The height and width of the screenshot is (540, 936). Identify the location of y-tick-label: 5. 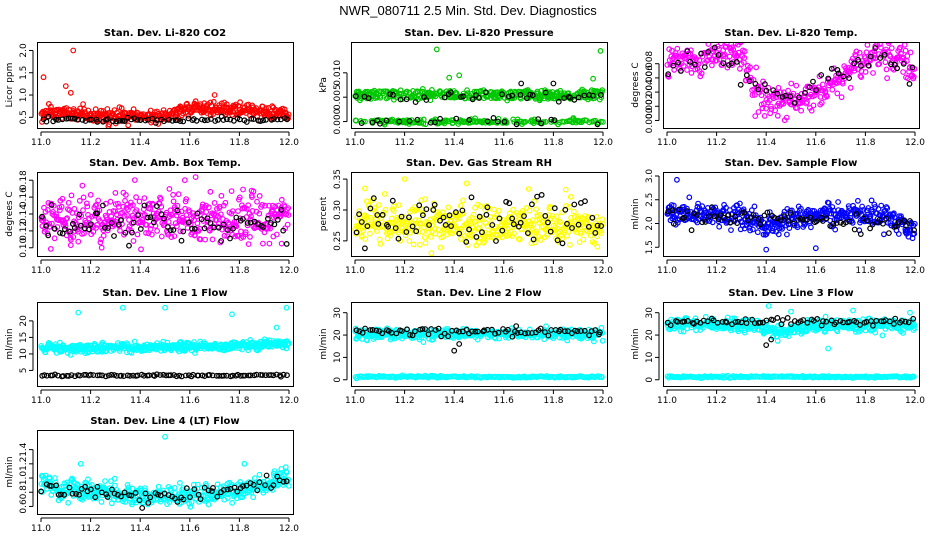
(24, 371).